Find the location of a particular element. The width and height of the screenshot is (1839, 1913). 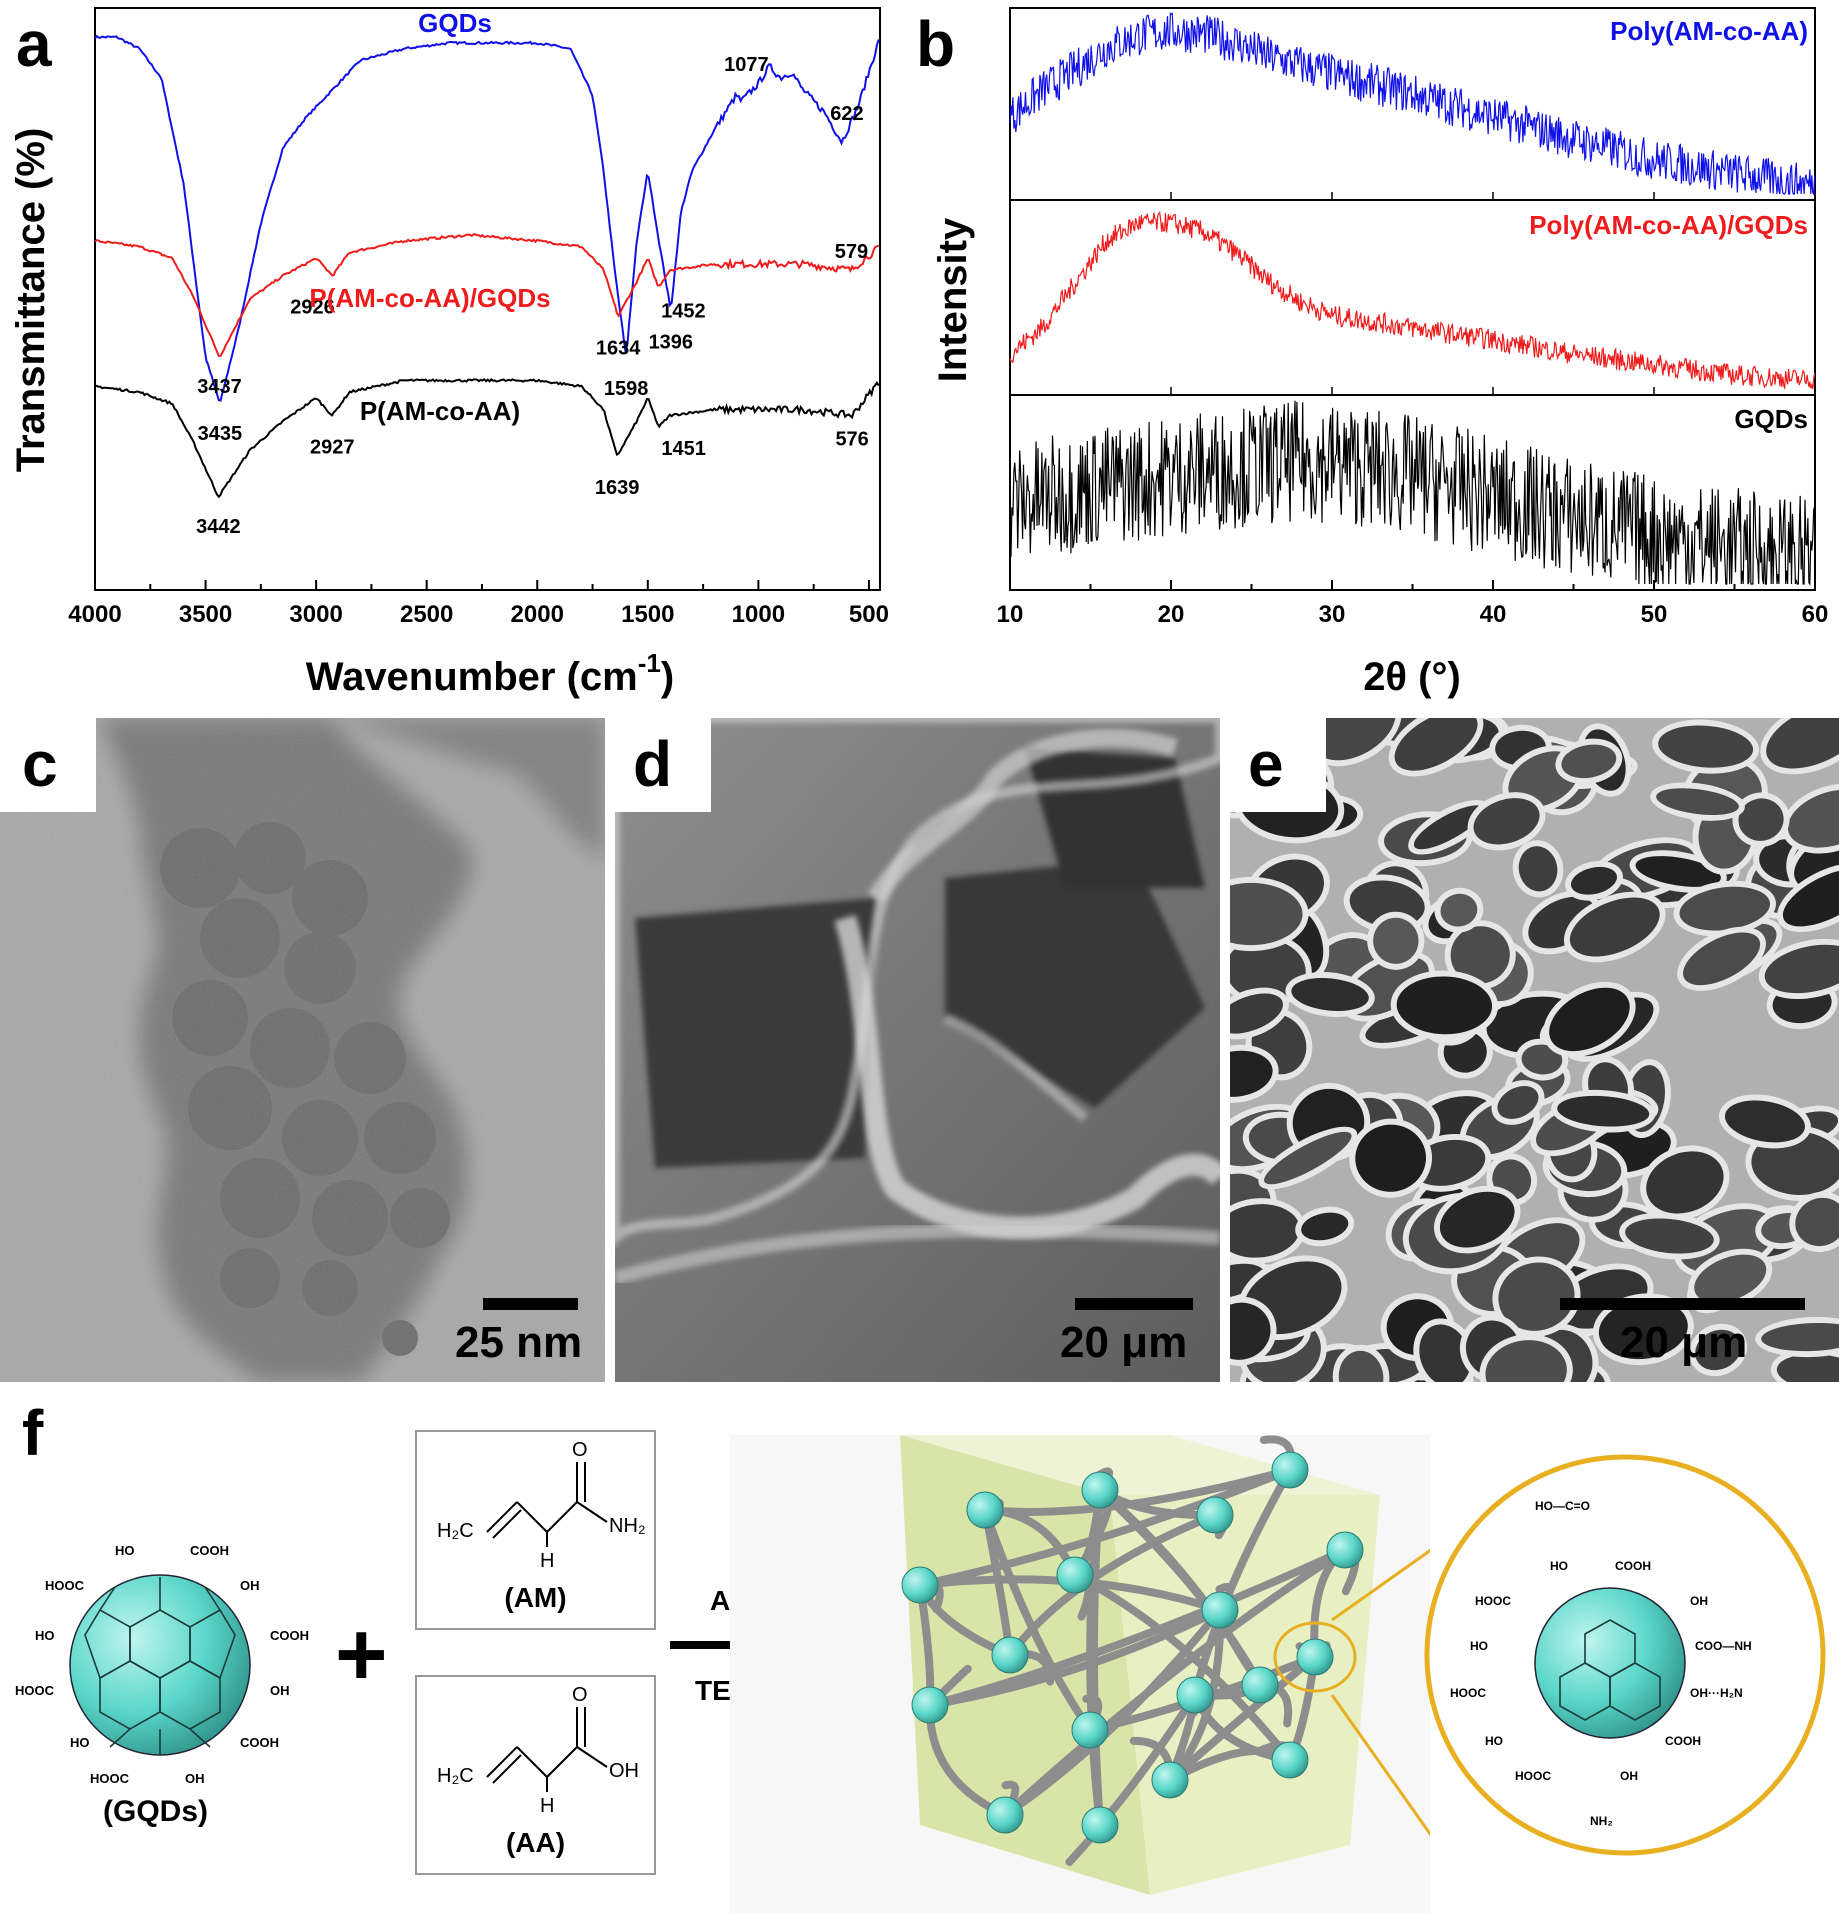

gqd-fg-cooh-2: COOH is located at coordinates (289, 1635).